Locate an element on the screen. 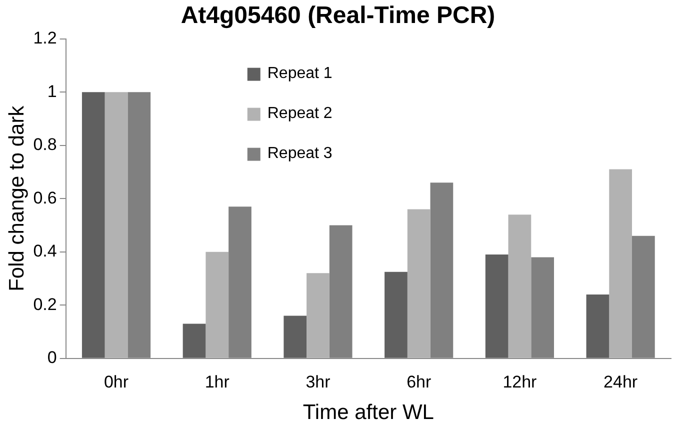 This screenshot has width=681, height=430. y-tick-label: 0.2 is located at coordinates (45, 304).